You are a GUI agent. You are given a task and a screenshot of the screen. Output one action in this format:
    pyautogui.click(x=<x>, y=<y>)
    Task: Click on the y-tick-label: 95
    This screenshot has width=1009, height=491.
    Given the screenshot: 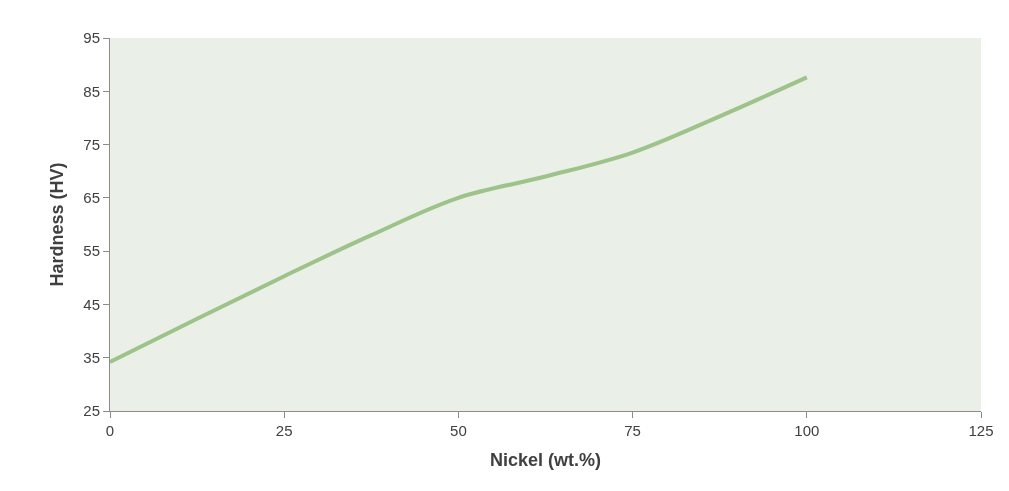 What is the action you would take?
    pyautogui.click(x=91, y=38)
    